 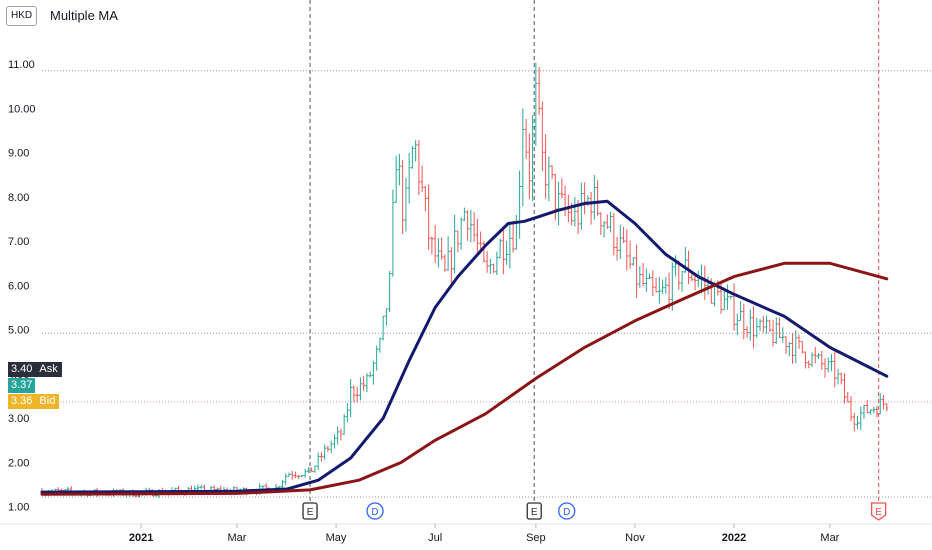 What do you see at coordinates (18, 286) in the screenshot?
I see `y-tick-label-5: 6.00` at bounding box center [18, 286].